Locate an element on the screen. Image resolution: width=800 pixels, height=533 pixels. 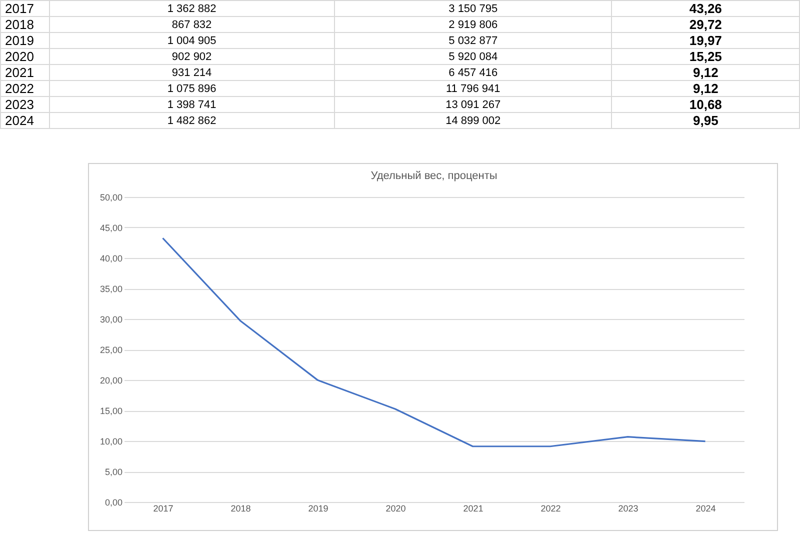
text: 6 457 416 is located at coordinates (473, 72).